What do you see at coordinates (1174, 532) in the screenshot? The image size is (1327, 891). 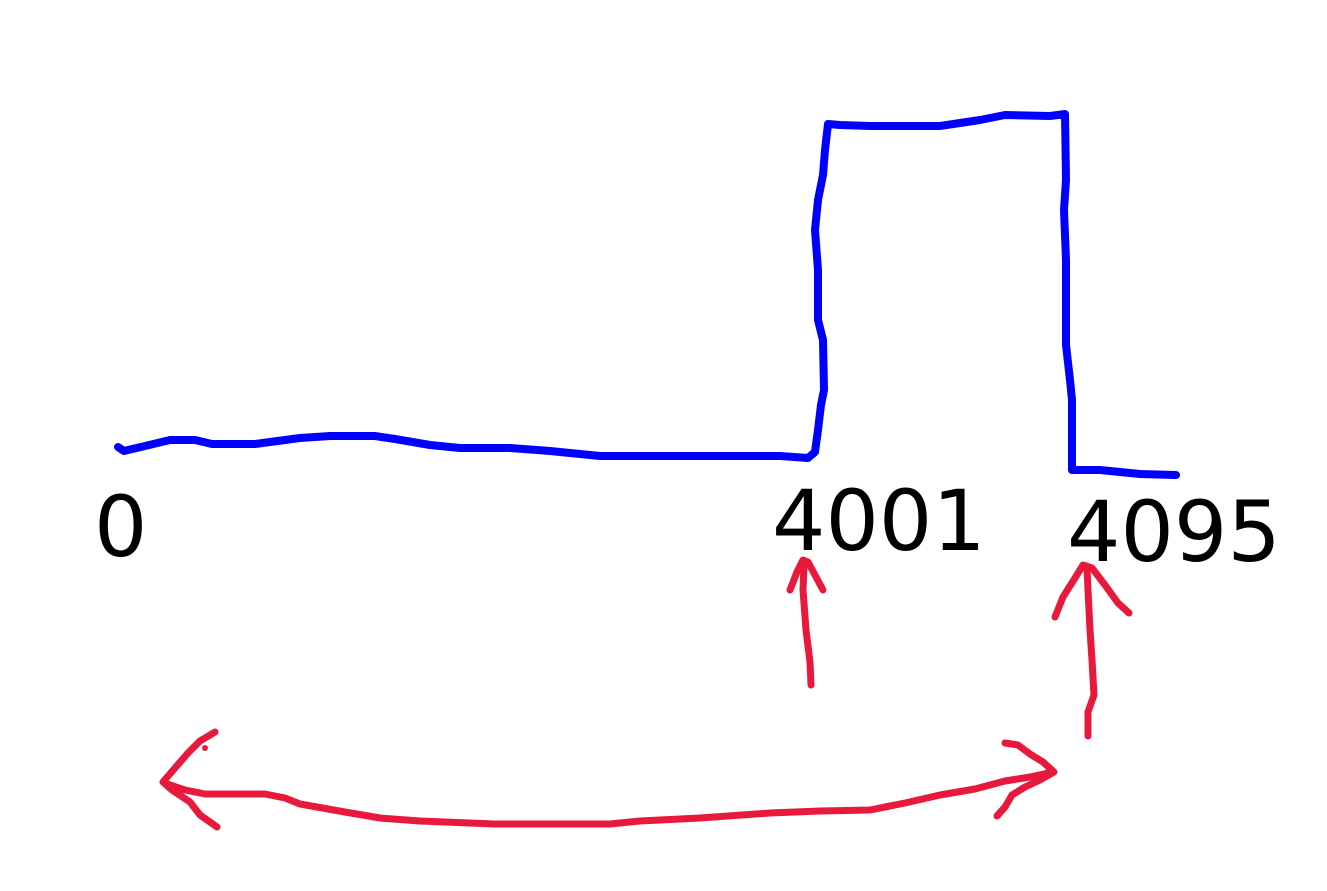 I see `label-end: 4095` at bounding box center [1174, 532].